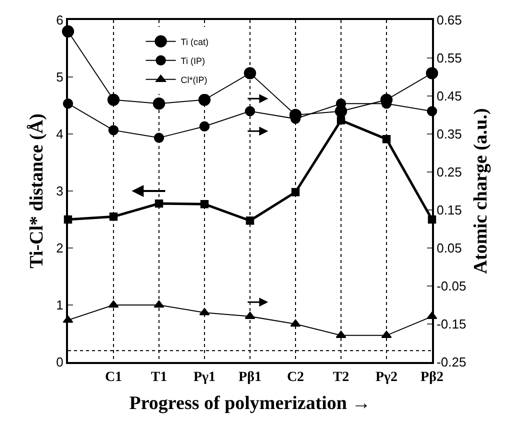 The image size is (514, 440). I want to click on y2-tick-label: 0.05, so click(449, 248).